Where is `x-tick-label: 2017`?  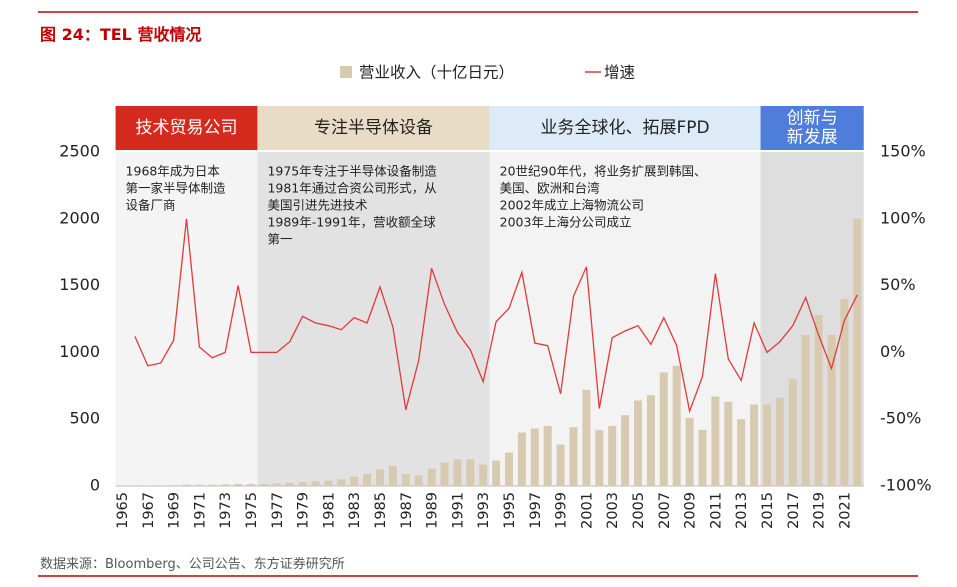
x-tick-label: 2017 is located at coordinates (794, 510).